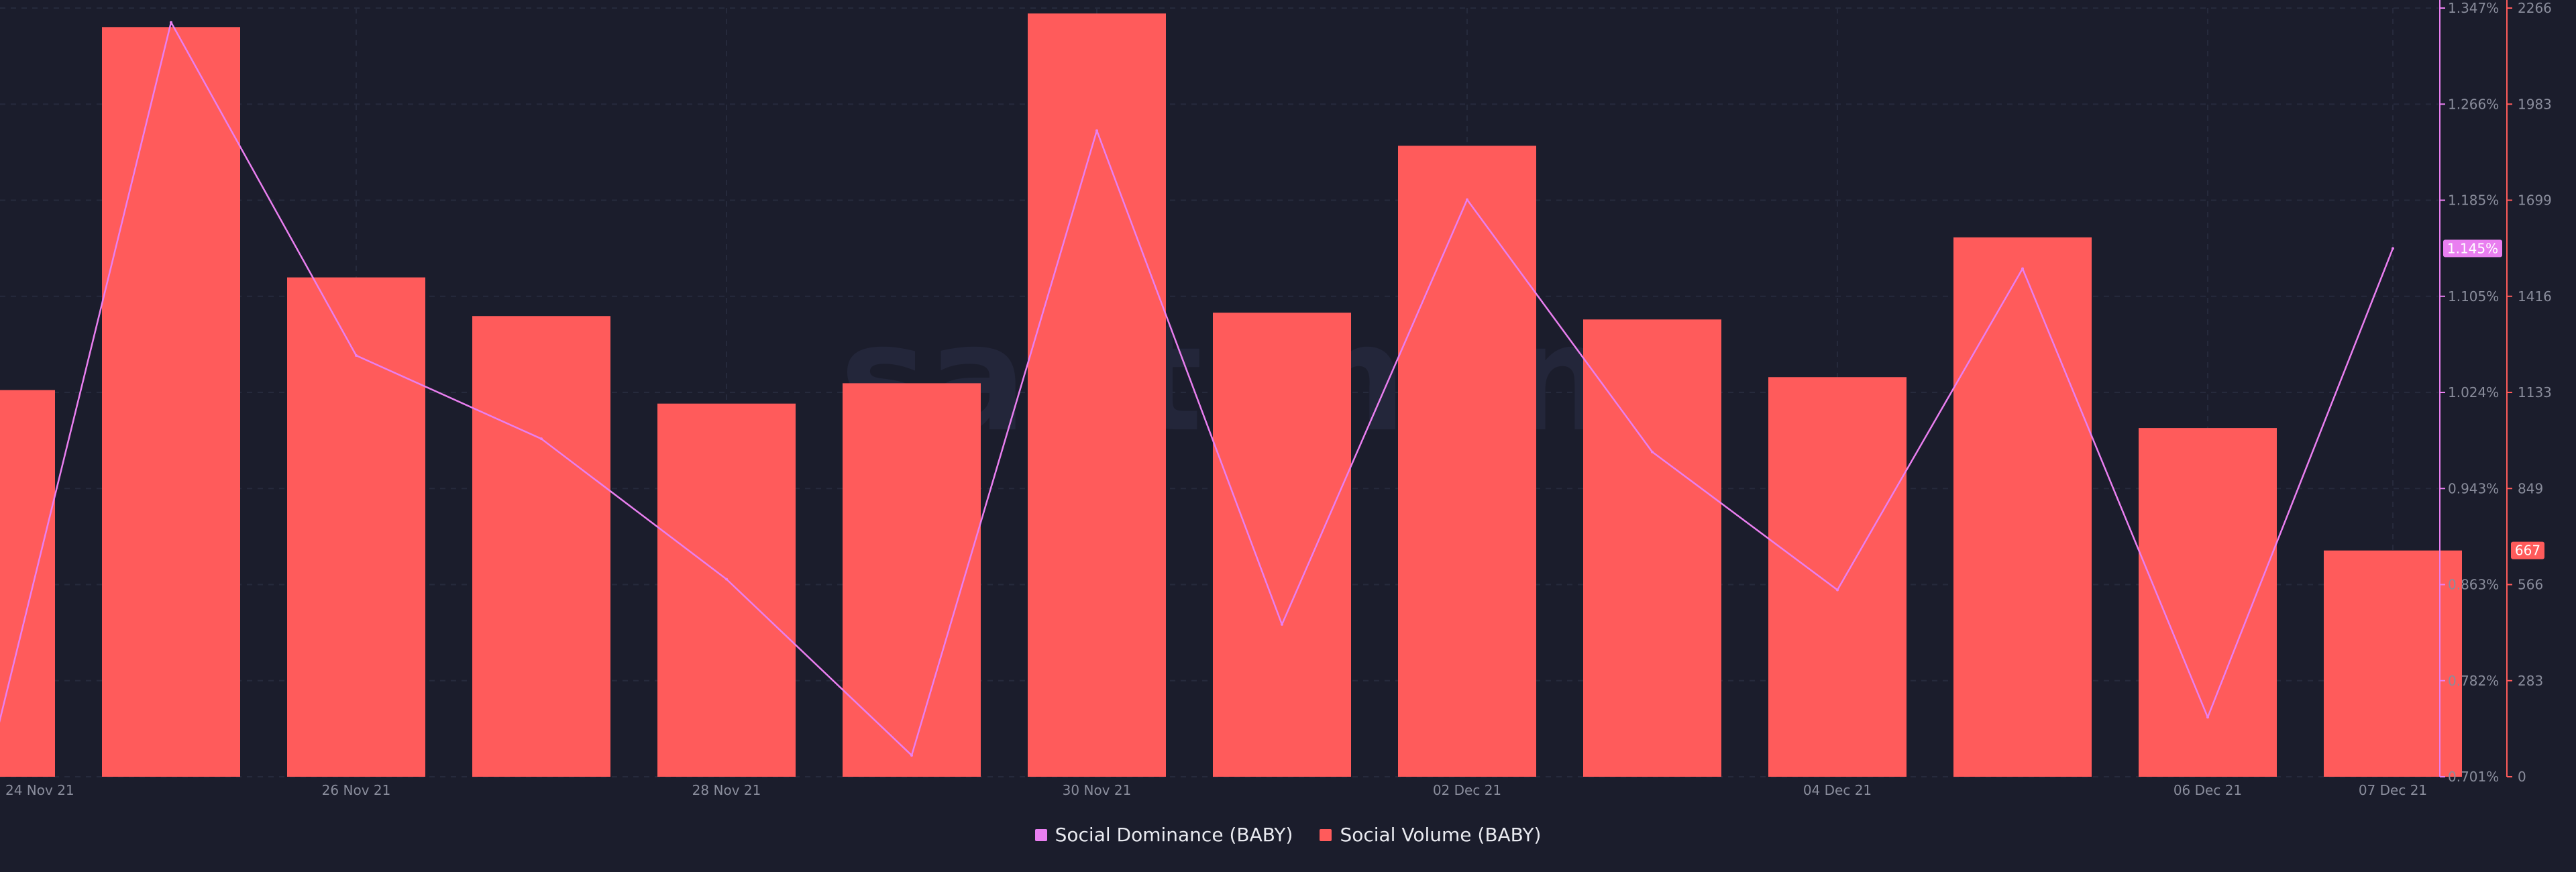 The width and height of the screenshot is (2576, 872). What do you see at coordinates (1441, 835) in the screenshot?
I see `legend-label-social-volume: Social Volume (BABY)` at bounding box center [1441, 835].